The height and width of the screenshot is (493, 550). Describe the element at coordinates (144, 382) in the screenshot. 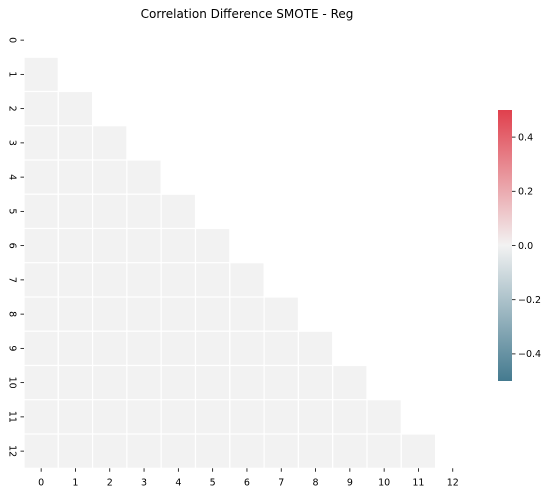

I see `heatmap-cell-r10-c3` at that location.